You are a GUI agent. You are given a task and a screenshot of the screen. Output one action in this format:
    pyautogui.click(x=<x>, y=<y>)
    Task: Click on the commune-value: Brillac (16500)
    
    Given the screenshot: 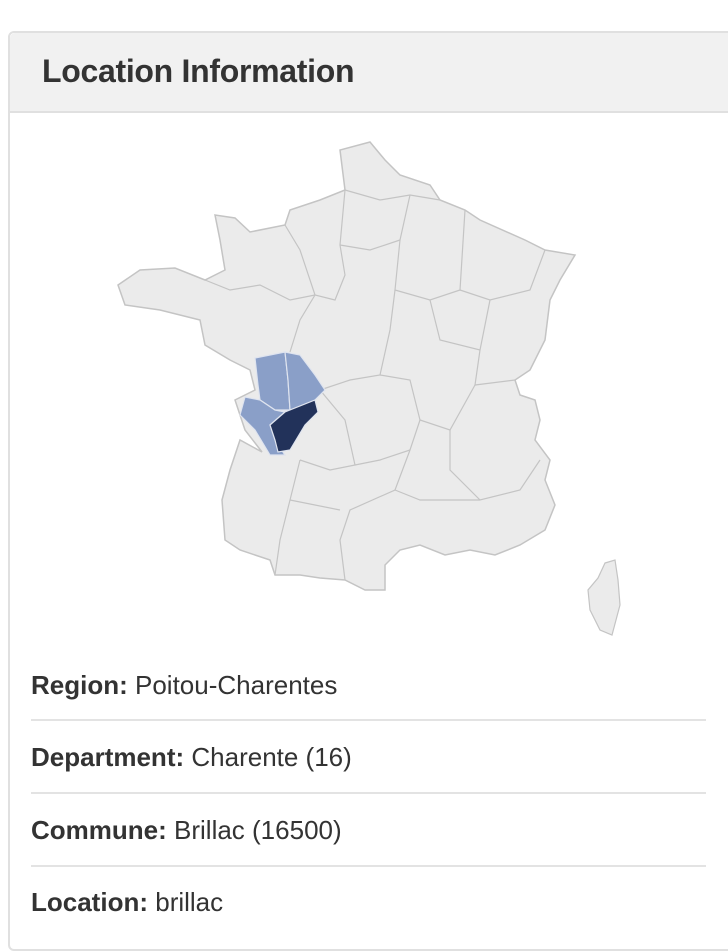 What is the action you would take?
    pyautogui.click(x=258, y=830)
    